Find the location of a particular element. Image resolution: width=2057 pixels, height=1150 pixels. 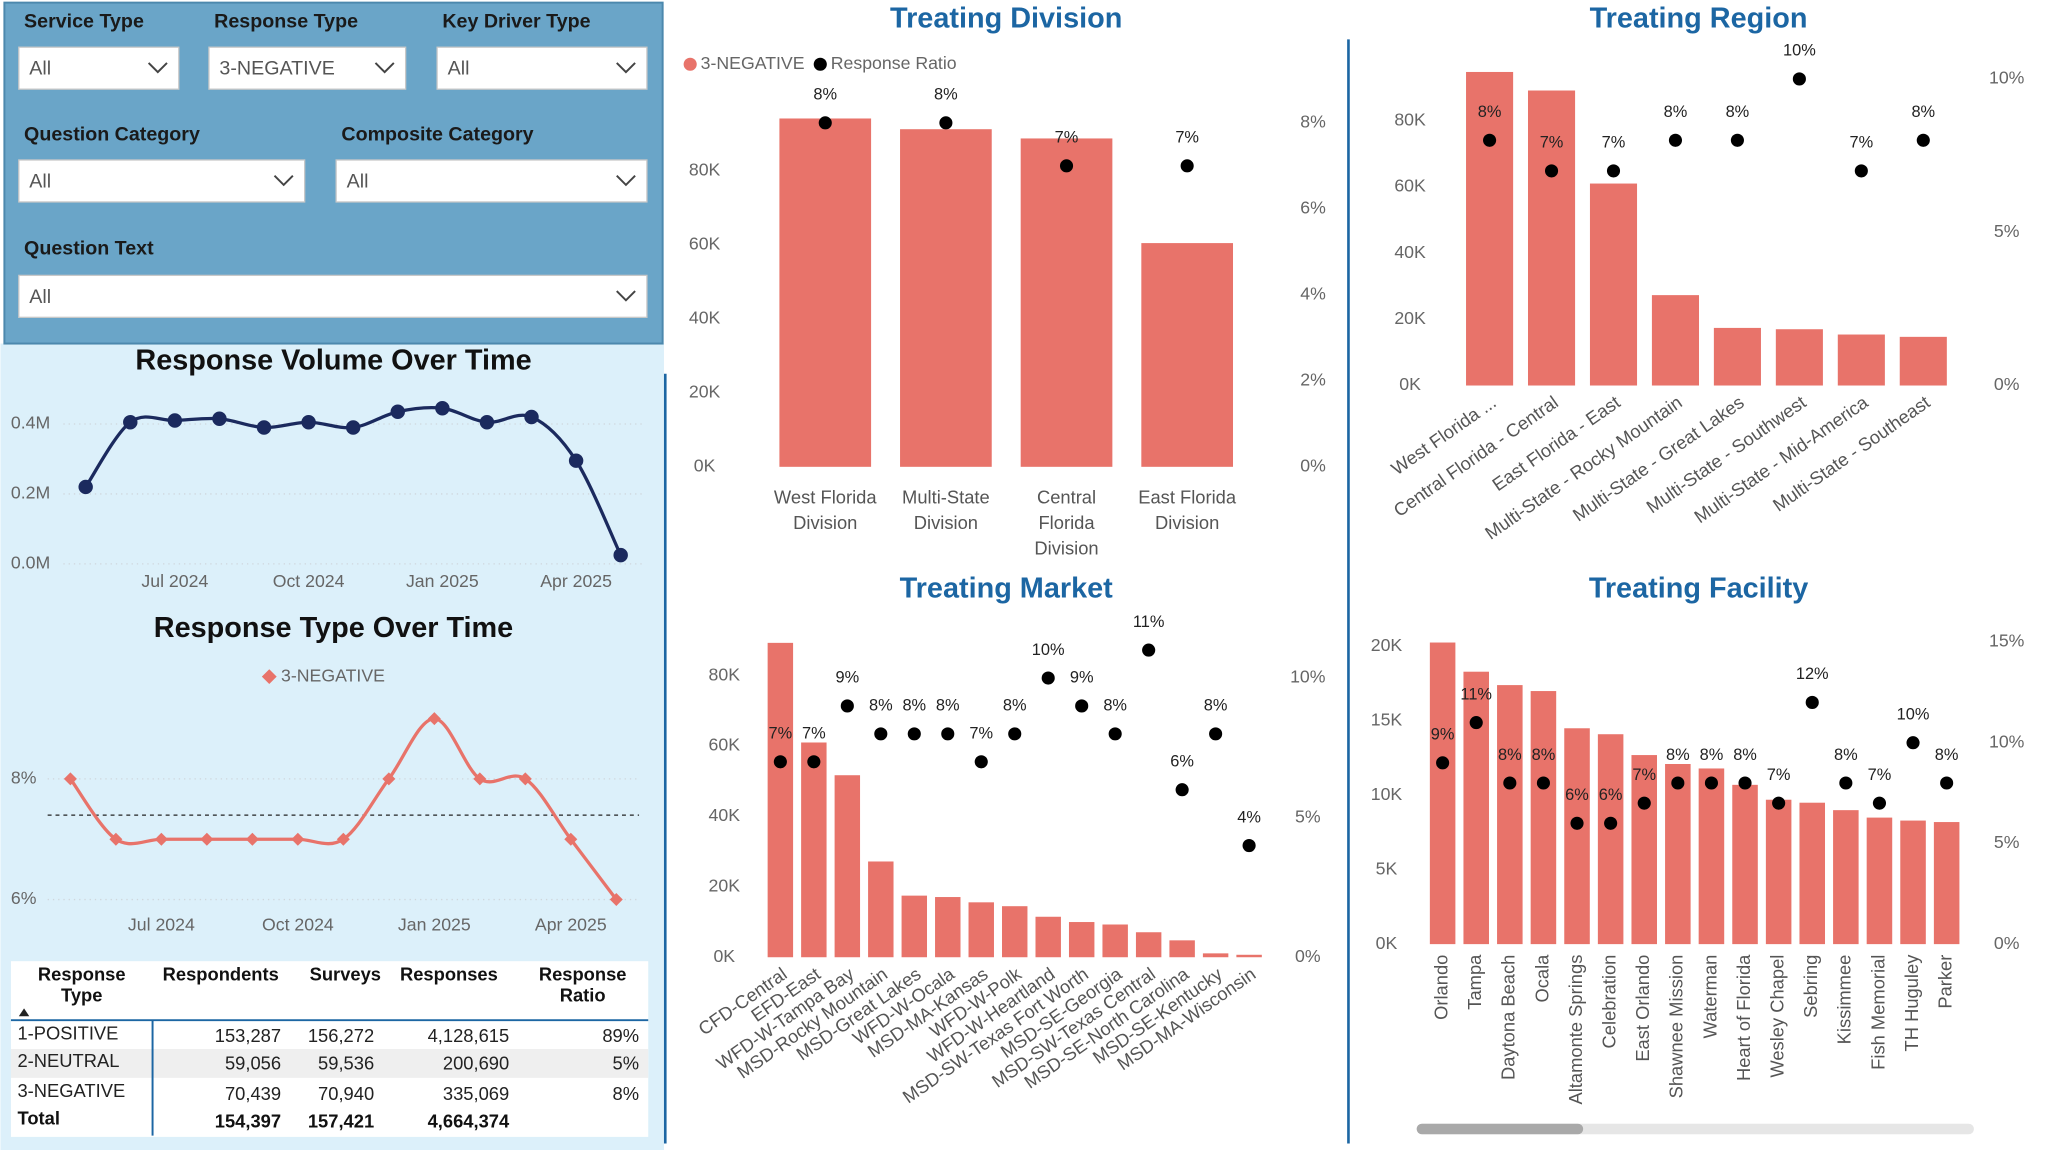

table-cell: 70,439 is located at coordinates (253, 1093).